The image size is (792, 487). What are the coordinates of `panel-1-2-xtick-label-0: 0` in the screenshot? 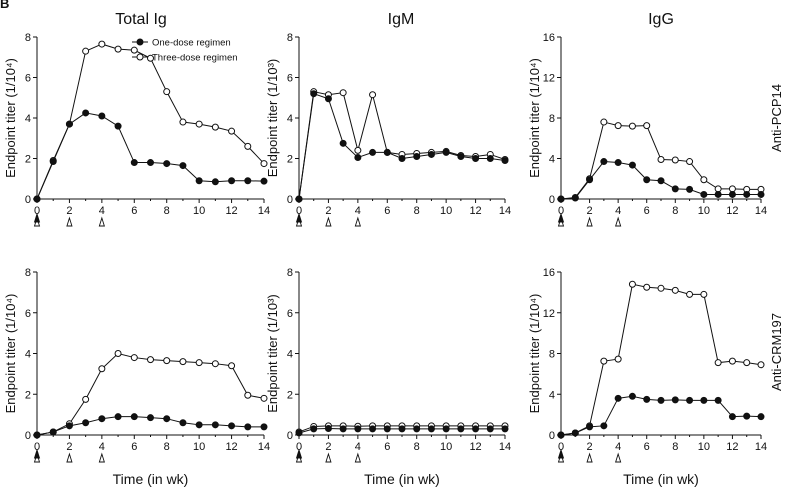 It's located at (561, 447).